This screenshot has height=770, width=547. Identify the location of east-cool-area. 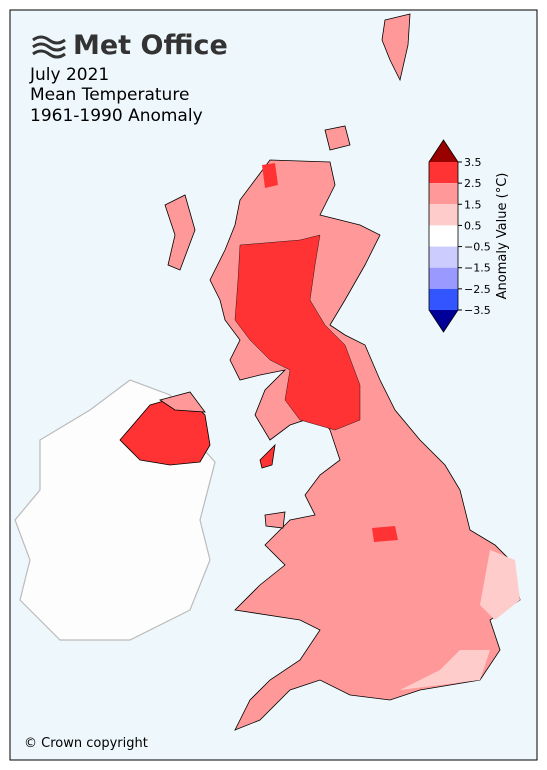
(500, 585).